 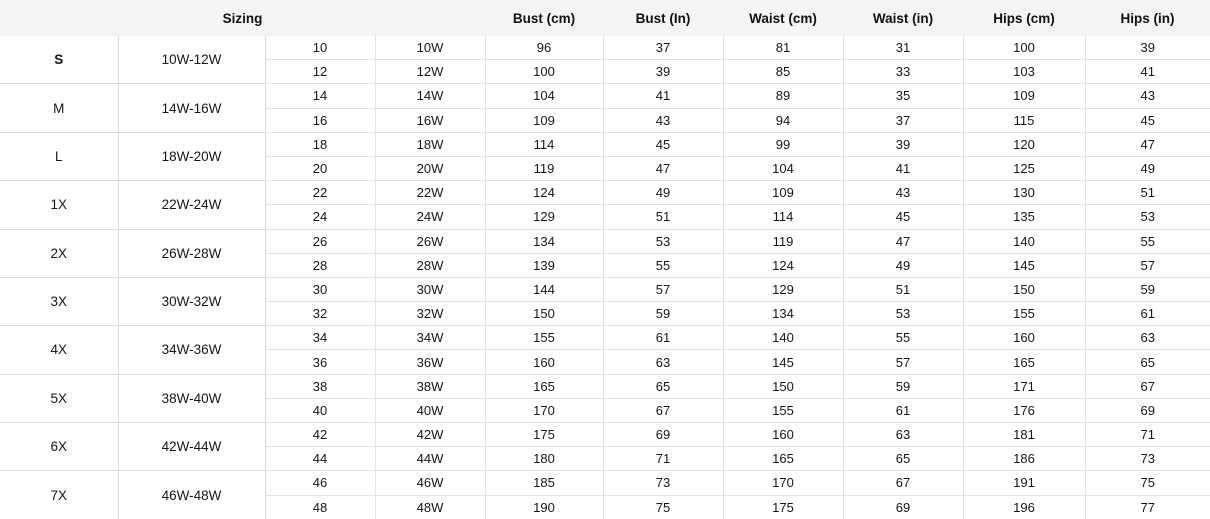 What do you see at coordinates (430, 144) in the screenshot?
I see `cell-size-number-w: 18W` at bounding box center [430, 144].